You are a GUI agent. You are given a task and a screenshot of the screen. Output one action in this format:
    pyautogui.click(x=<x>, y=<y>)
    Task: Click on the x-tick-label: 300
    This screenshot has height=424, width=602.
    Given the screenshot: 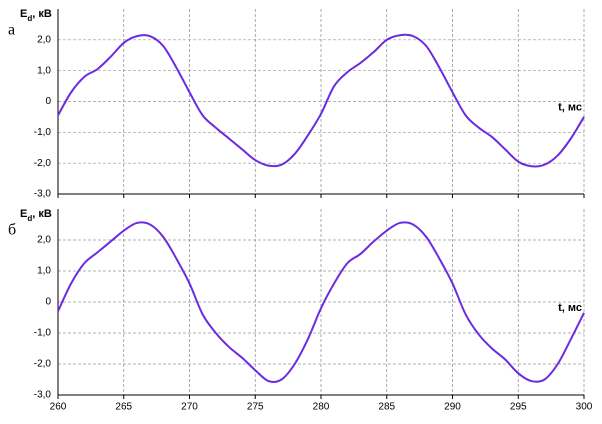 What is the action you would take?
    pyautogui.click(x=584, y=407)
    